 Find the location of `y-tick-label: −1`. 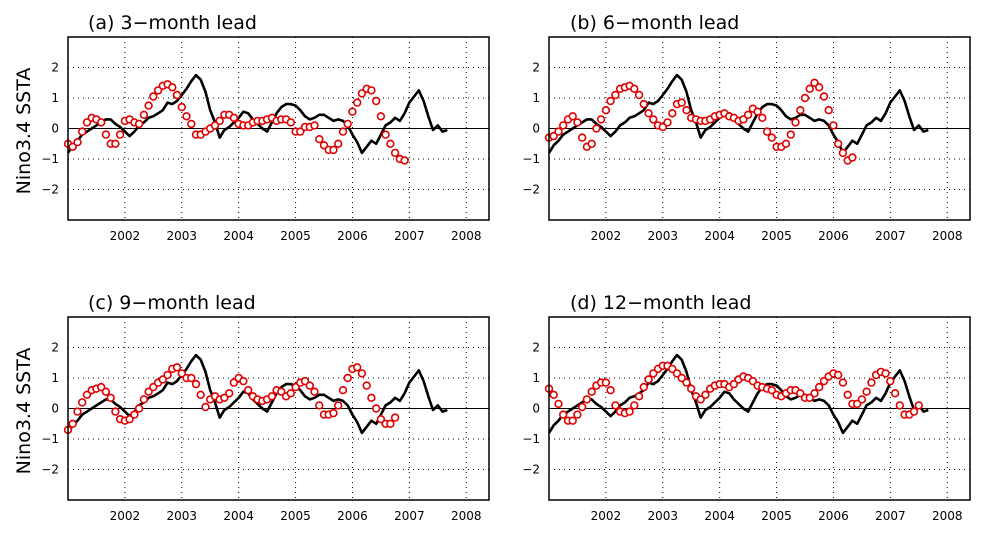

y-tick-label: −1 is located at coordinates (50, 439).